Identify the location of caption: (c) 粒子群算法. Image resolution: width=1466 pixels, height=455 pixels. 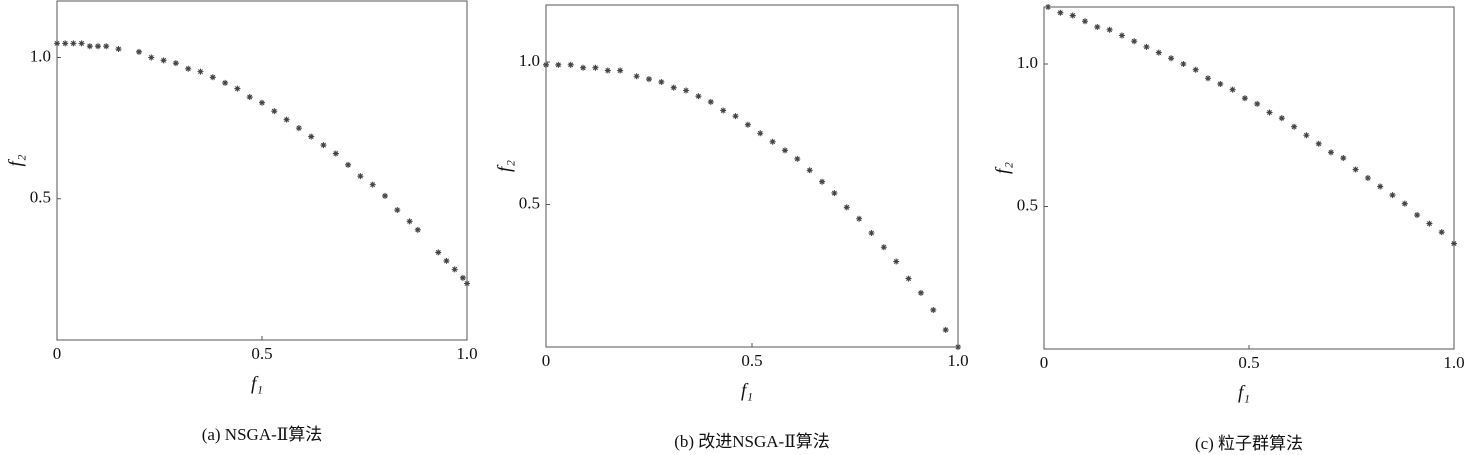
(1249, 443).